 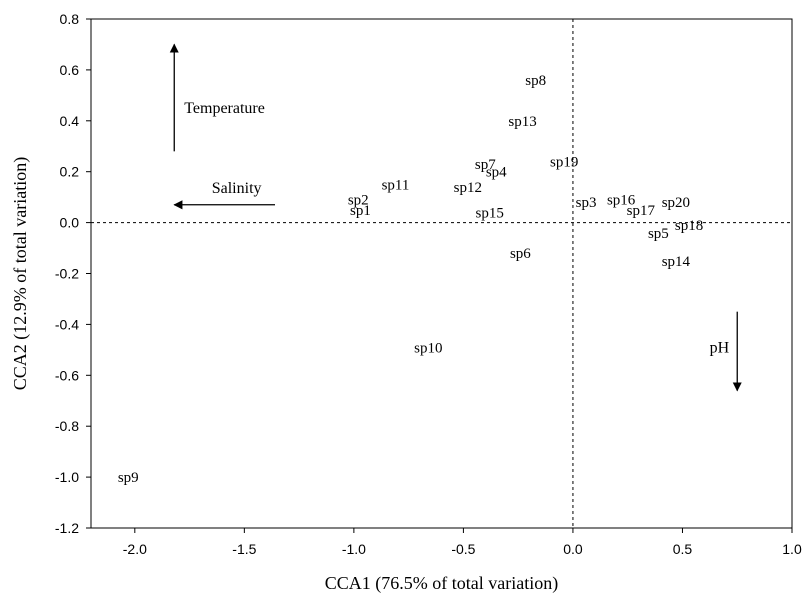 What do you see at coordinates (564, 163) in the screenshot?
I see `species-point-label: sp19` at bounding box center [564, 163].